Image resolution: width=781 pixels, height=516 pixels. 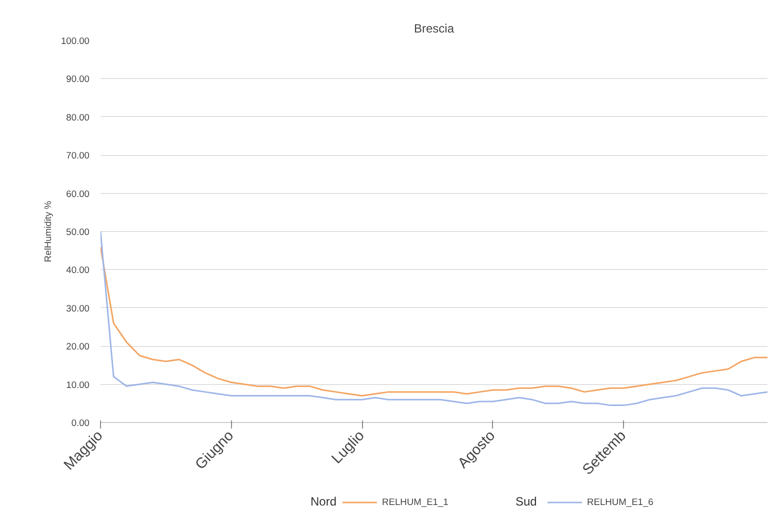 I want to click on text: Sud, so click(x=526, y=501).